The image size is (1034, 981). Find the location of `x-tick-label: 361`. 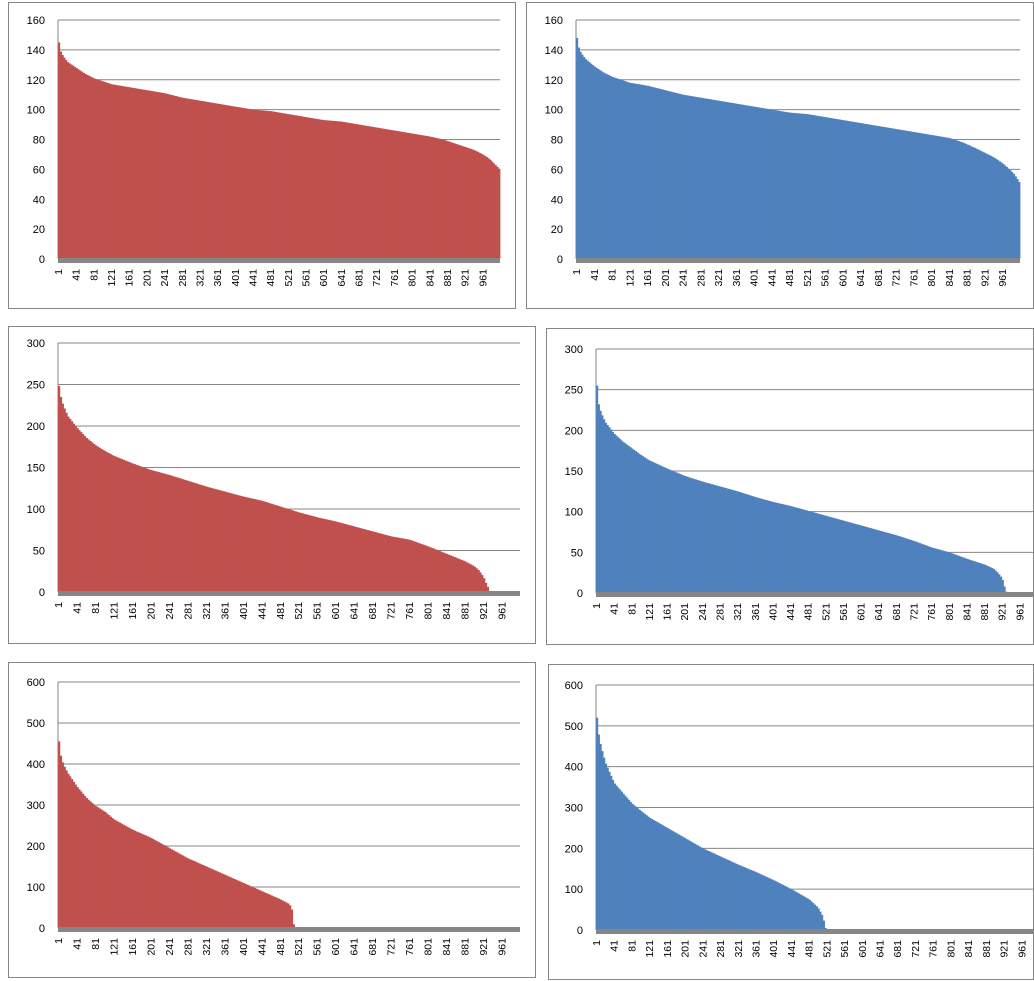

x-tick-label: 361 is located at coordinates (225, 611).